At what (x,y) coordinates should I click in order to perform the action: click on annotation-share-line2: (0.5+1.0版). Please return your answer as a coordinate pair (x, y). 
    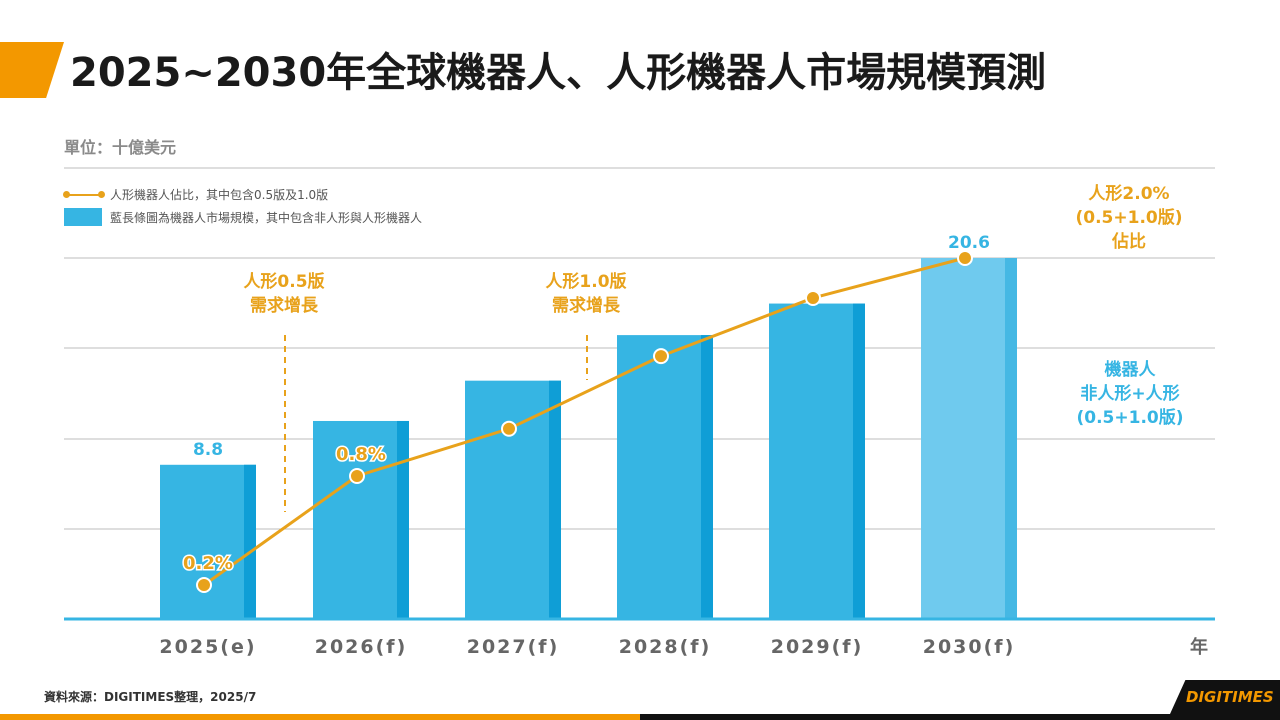
    Looking at the image, I should click on (1129, 218).